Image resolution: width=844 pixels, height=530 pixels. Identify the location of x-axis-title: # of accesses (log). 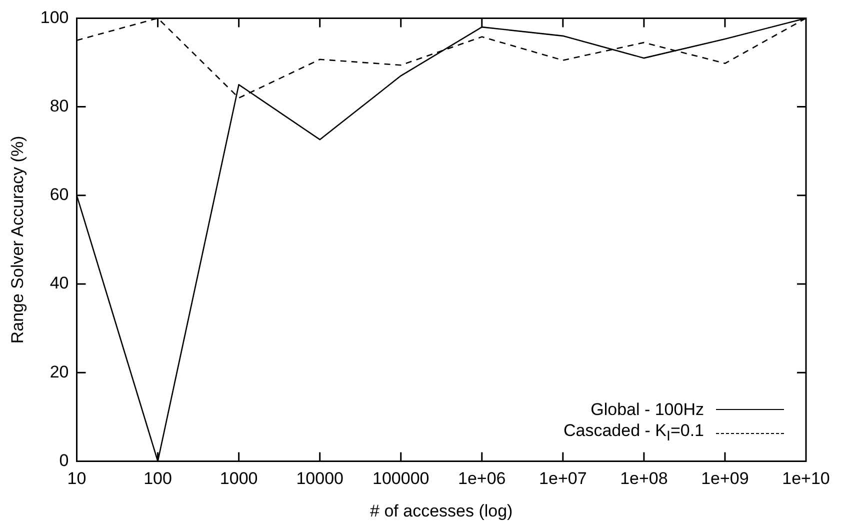
(441, 510).